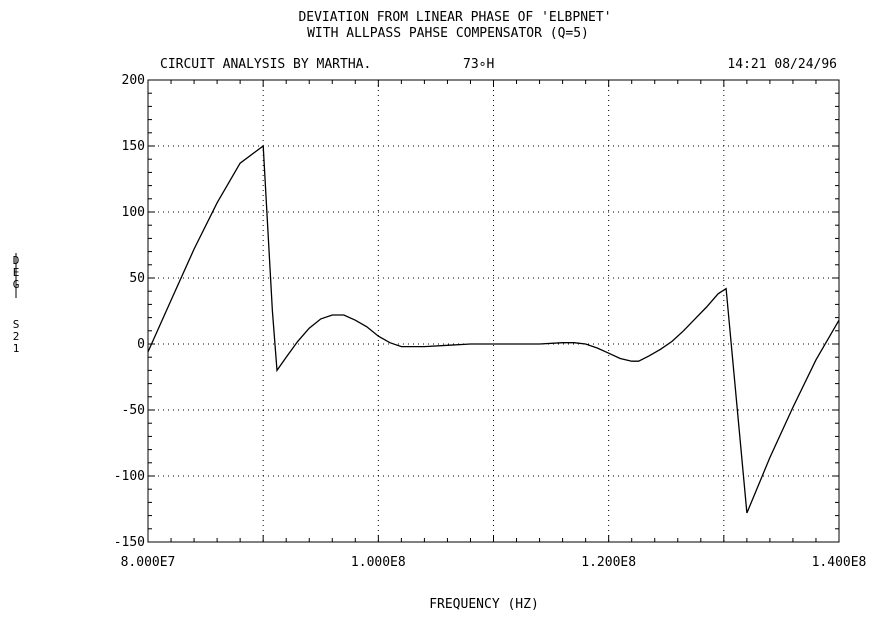 The width and height of the screenshot is (891, 618). What do you see at coordinates (148, 562) in the screenshot?
I see `x-tick-label: 8.000E7` at bounding box center [148, 562].